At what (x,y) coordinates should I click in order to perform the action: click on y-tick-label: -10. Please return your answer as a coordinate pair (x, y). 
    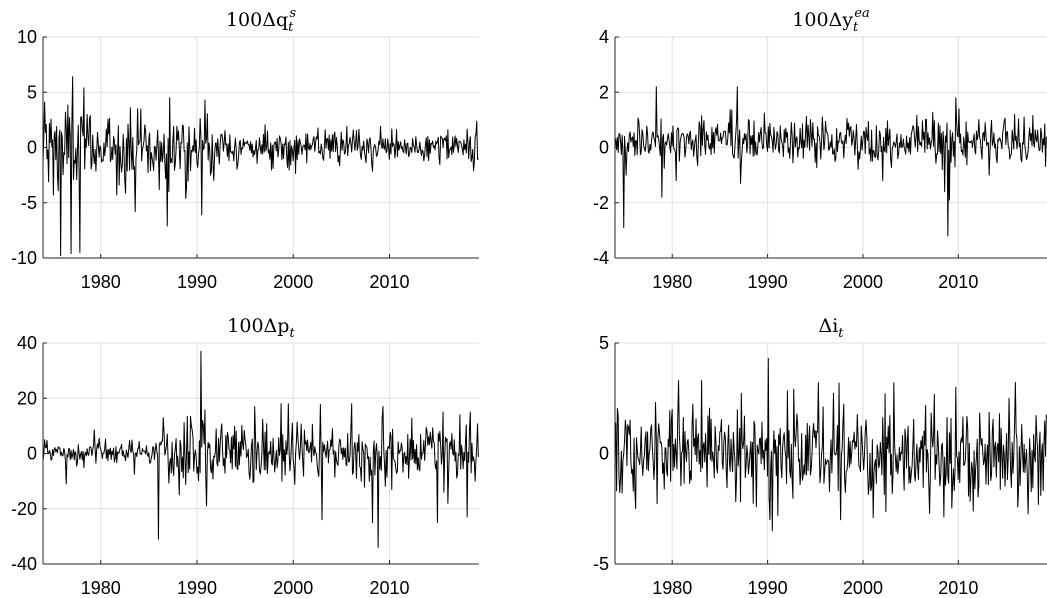
    Looking at the image, I should click on (24, 258).